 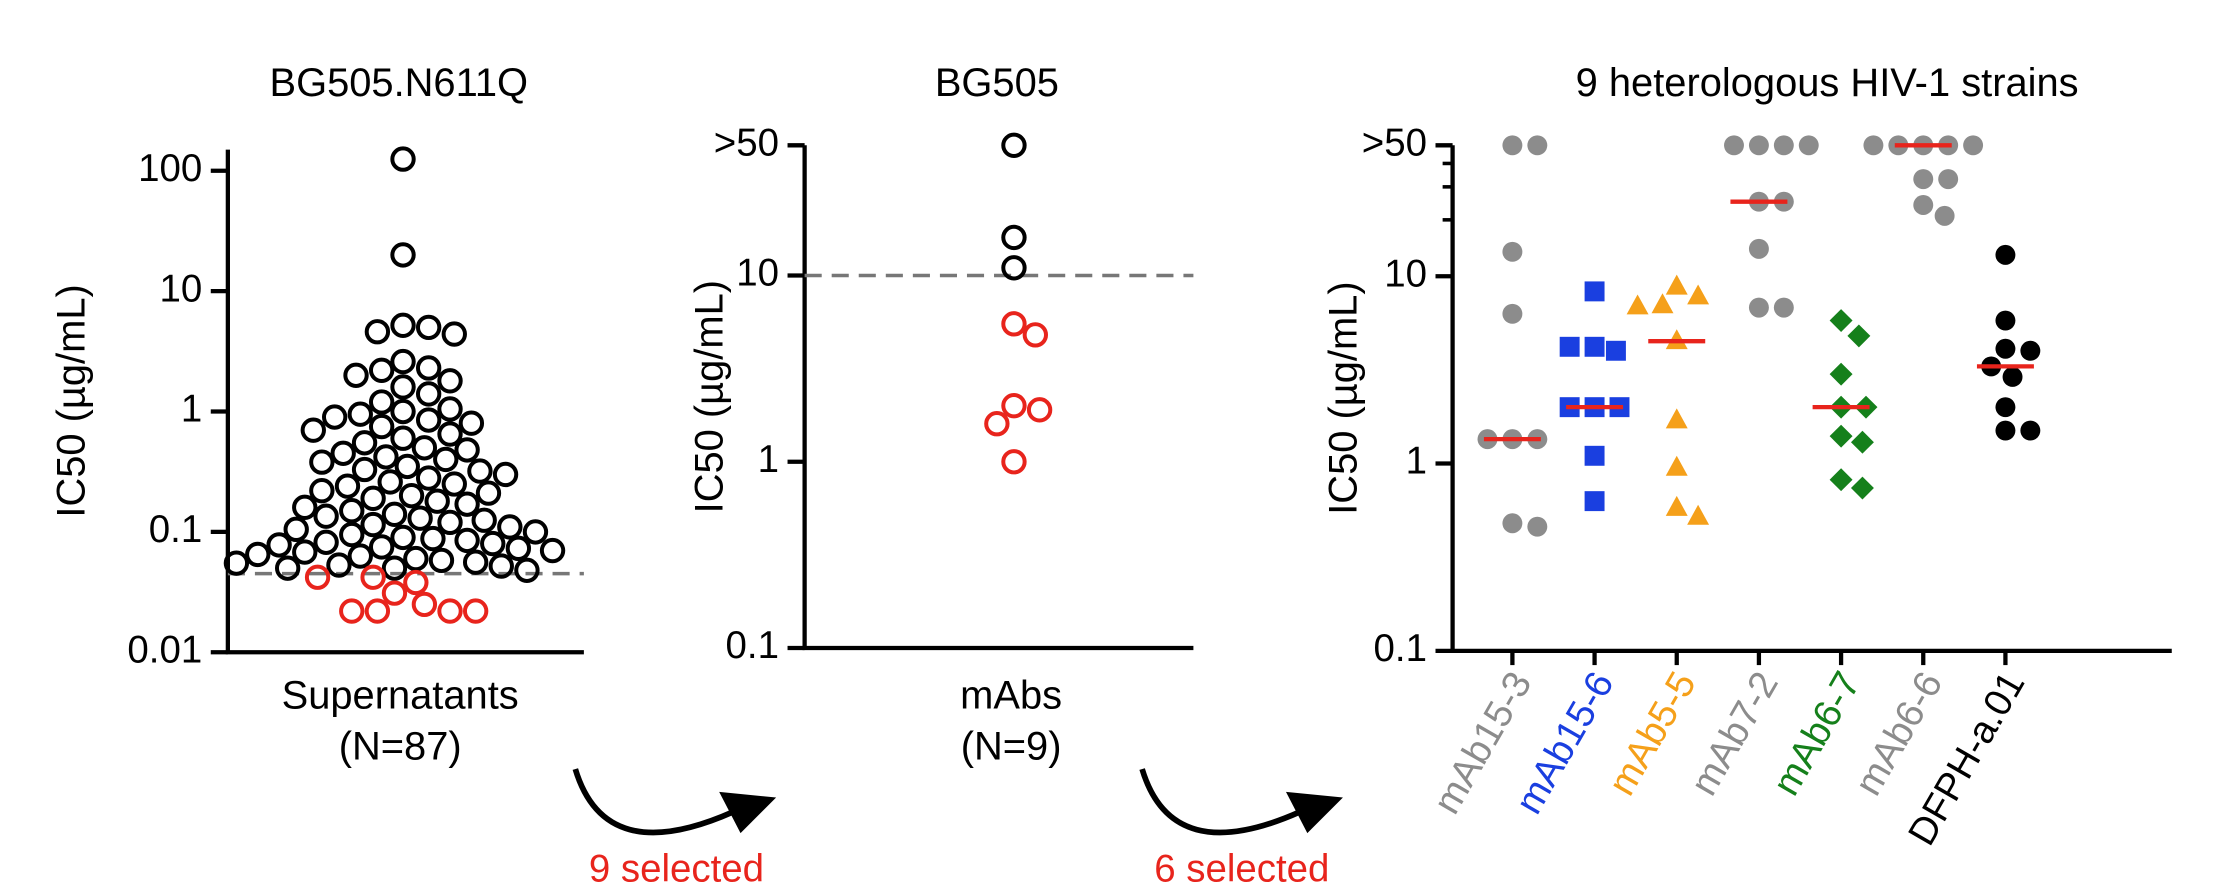 I want to click on annotation: 9 selected, so click(x=676, y=869).